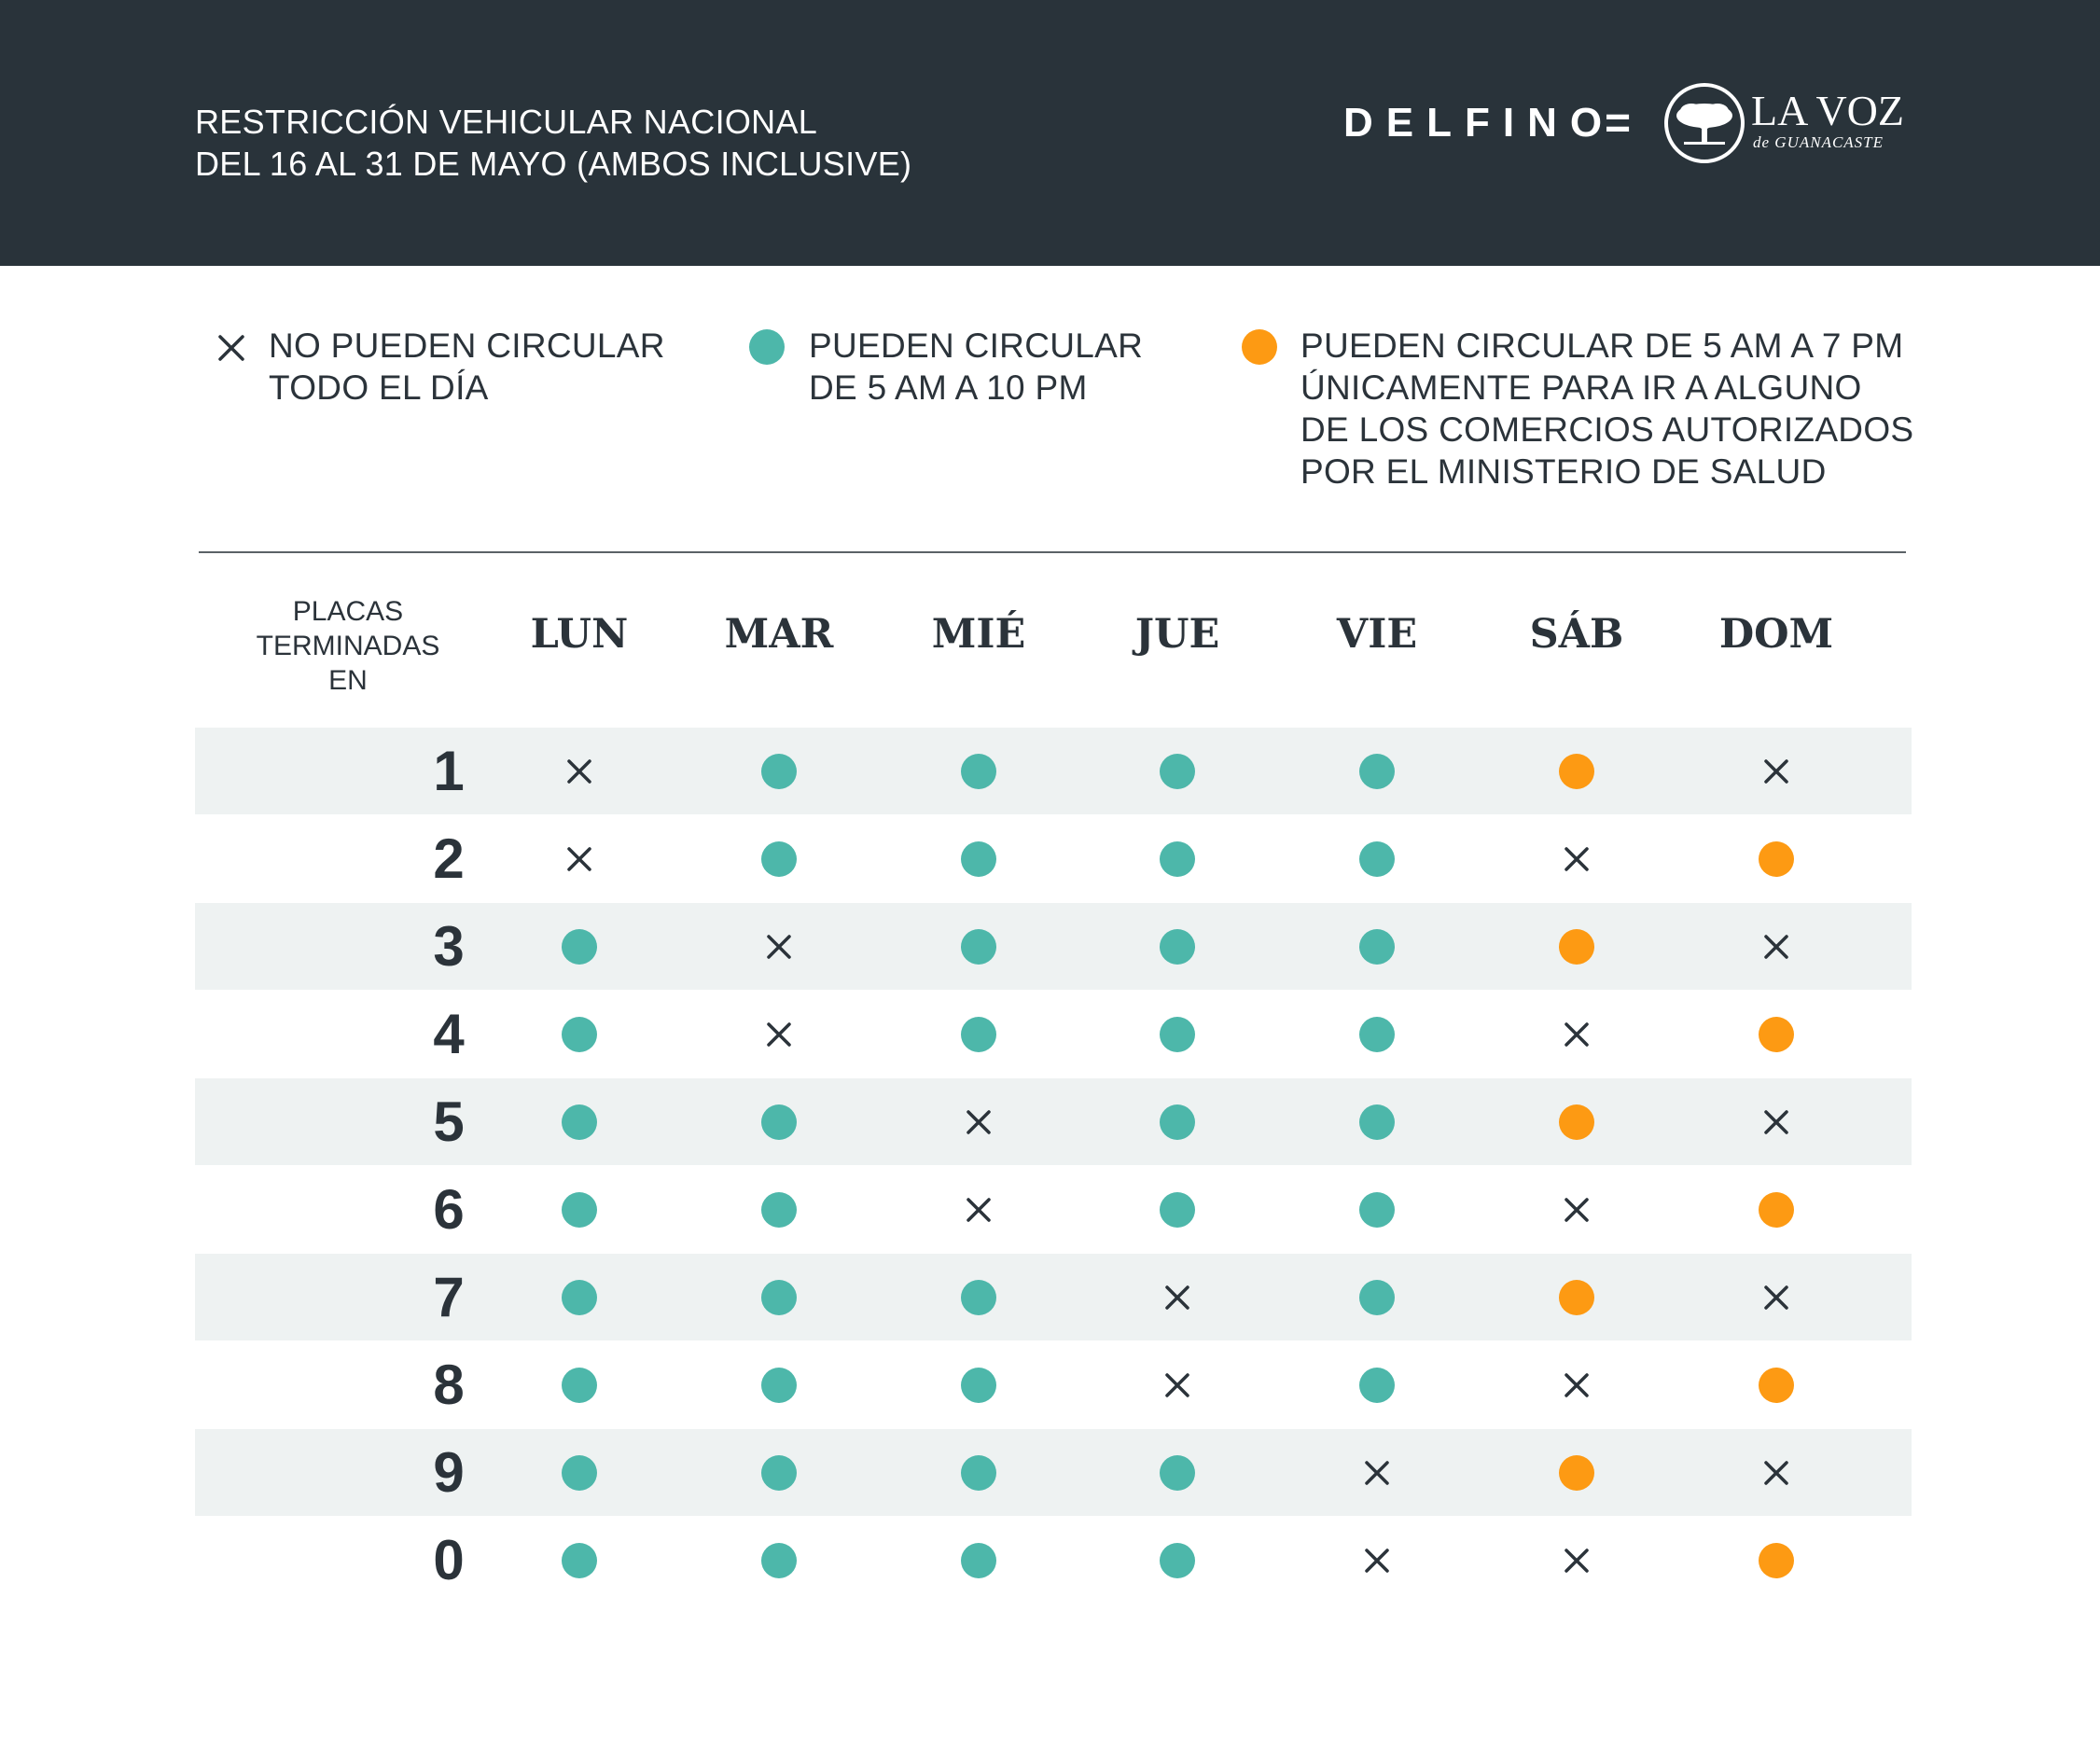 This screenshot has height=1750, width=2100. Describe the element at coordinates (579, 635) in the screenshot. I see `day-header-0: LUN` at that location.